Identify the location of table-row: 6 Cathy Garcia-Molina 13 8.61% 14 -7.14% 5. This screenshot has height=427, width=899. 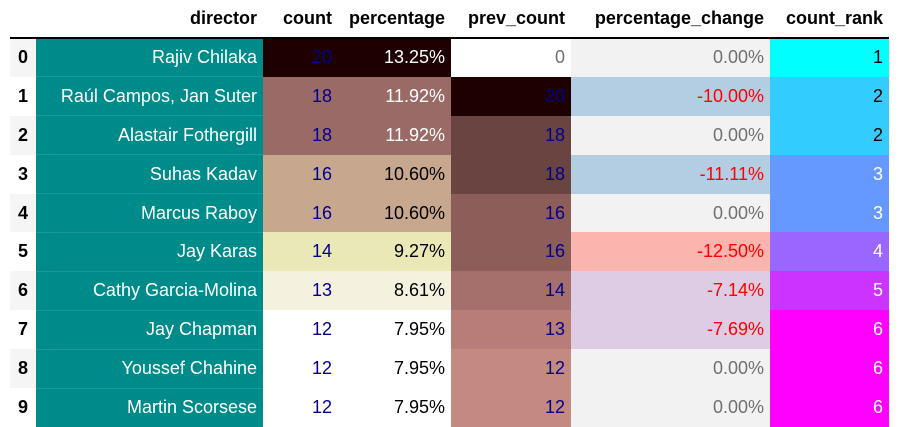
(449, 290).